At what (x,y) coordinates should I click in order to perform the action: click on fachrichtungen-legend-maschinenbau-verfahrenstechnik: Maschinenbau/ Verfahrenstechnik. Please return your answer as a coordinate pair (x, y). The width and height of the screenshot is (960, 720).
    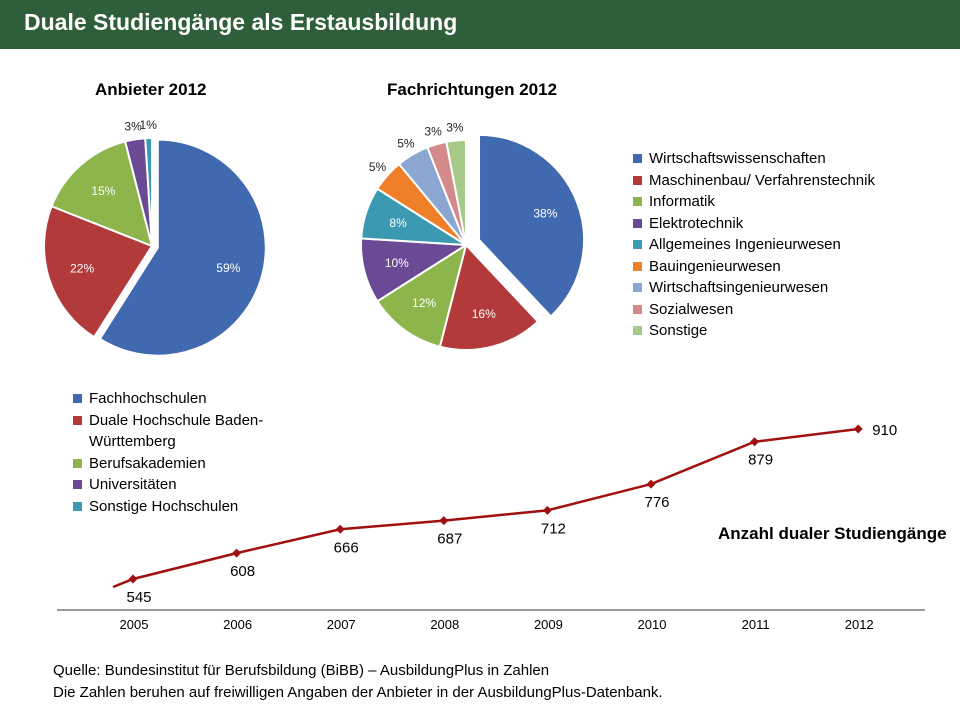
    Looking at the image, I should click on (754, 181).